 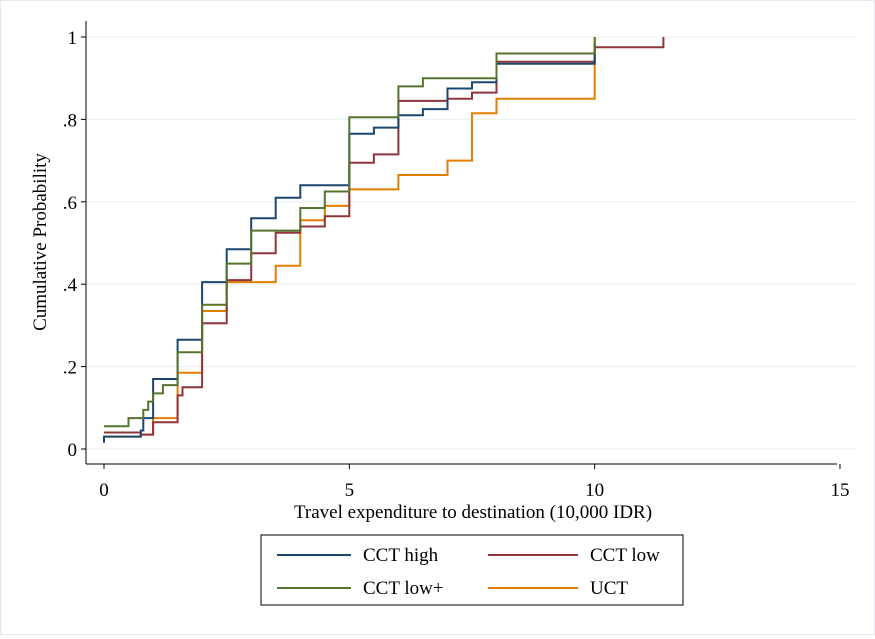 What do you see at coordinates (350, 490) in the screenshot?
I see `x-tick-label: 5` at bounding box center [350, 490].